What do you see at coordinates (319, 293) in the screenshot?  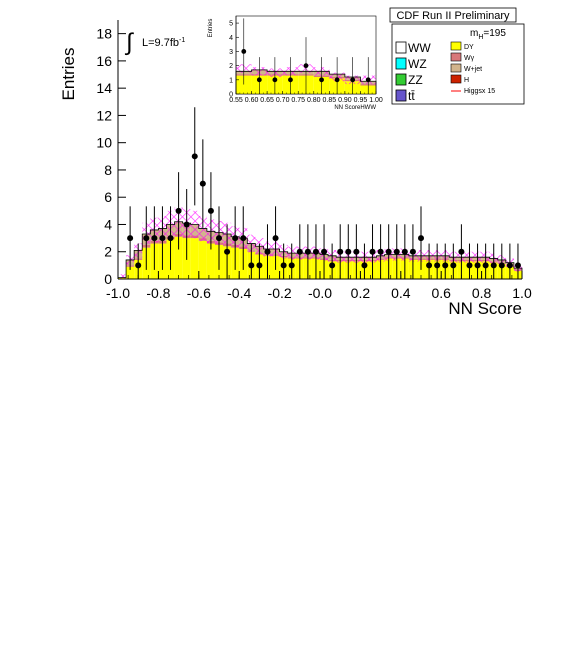 I see `main-x-tick-labels: -1.0 -0.8 -0.6 -0.4 -0.2 -0.0 0.2 0.4 0.6 0.8 1.0` at bounding box center [319, 293].